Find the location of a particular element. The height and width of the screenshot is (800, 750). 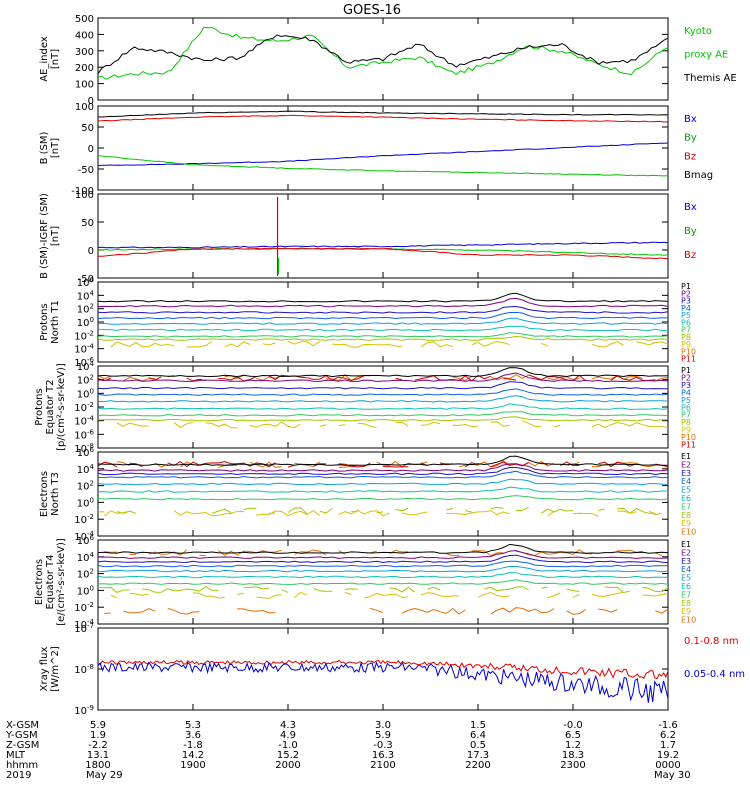

ylabel-line: AE_index is located at coordinates (44, 59).